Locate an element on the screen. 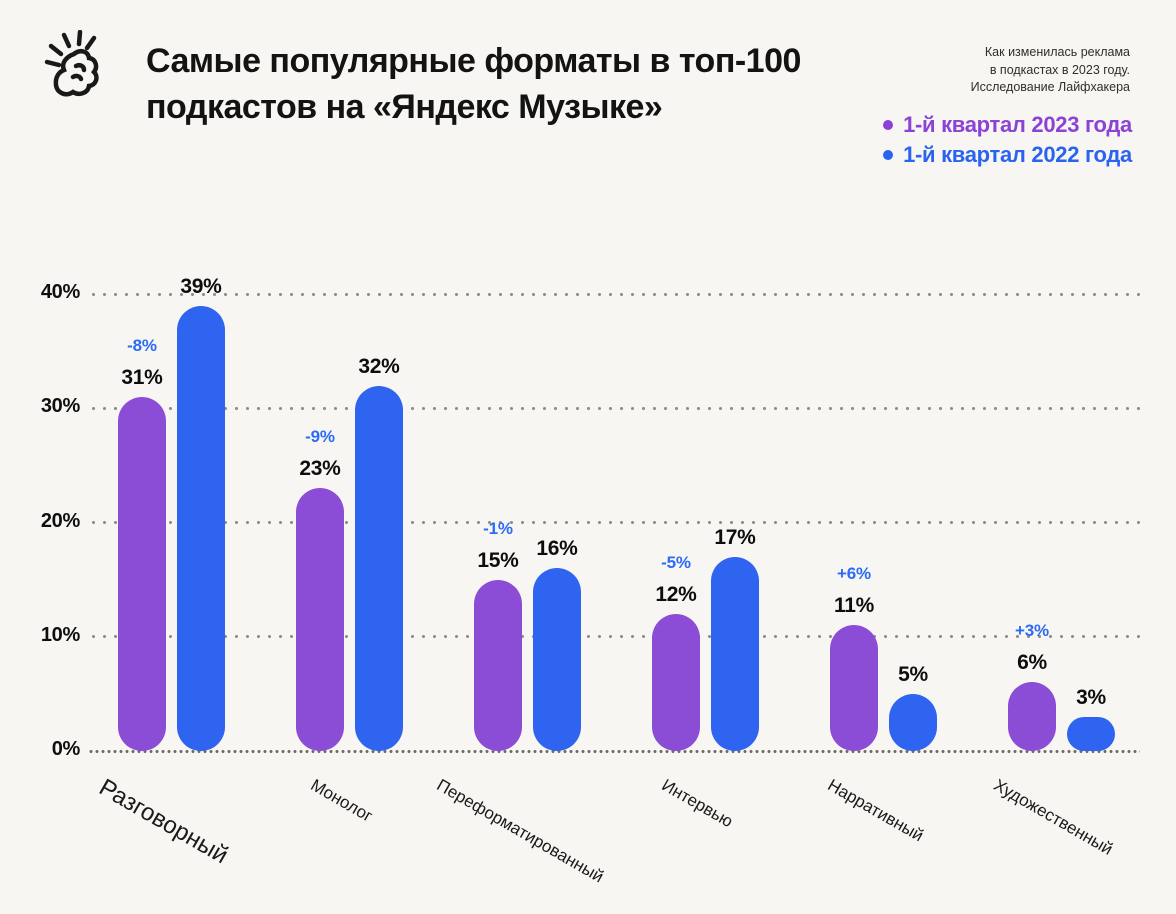 This screenshot has width=1176, height=914. value-label-2023: 31% is located at coordinates (142, 377).